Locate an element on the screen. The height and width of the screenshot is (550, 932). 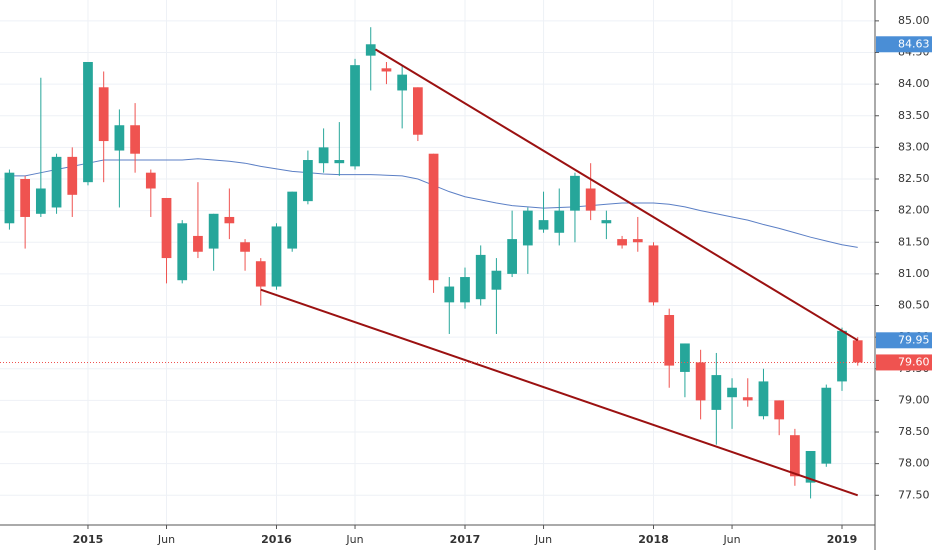
price-marker-label: 79.60 is located at coordinates (914, 361).